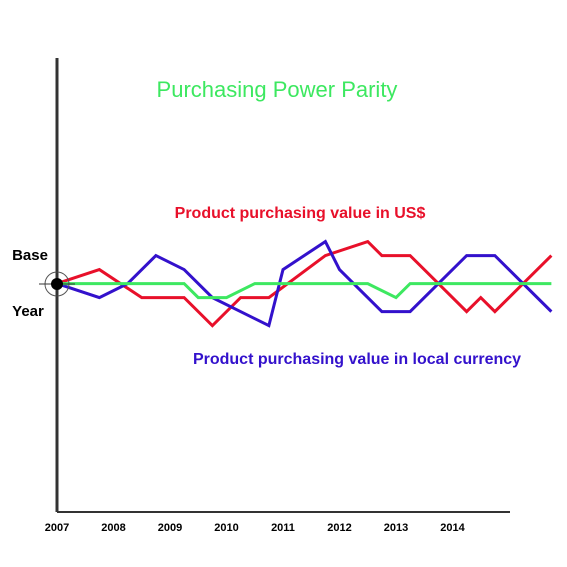 The width and height of the screenshot is (567, 567). What do you see at coordinates (396, 528) in the screenshot?
I see `x-tick-label: 2013` at bounding box center [396, 528].